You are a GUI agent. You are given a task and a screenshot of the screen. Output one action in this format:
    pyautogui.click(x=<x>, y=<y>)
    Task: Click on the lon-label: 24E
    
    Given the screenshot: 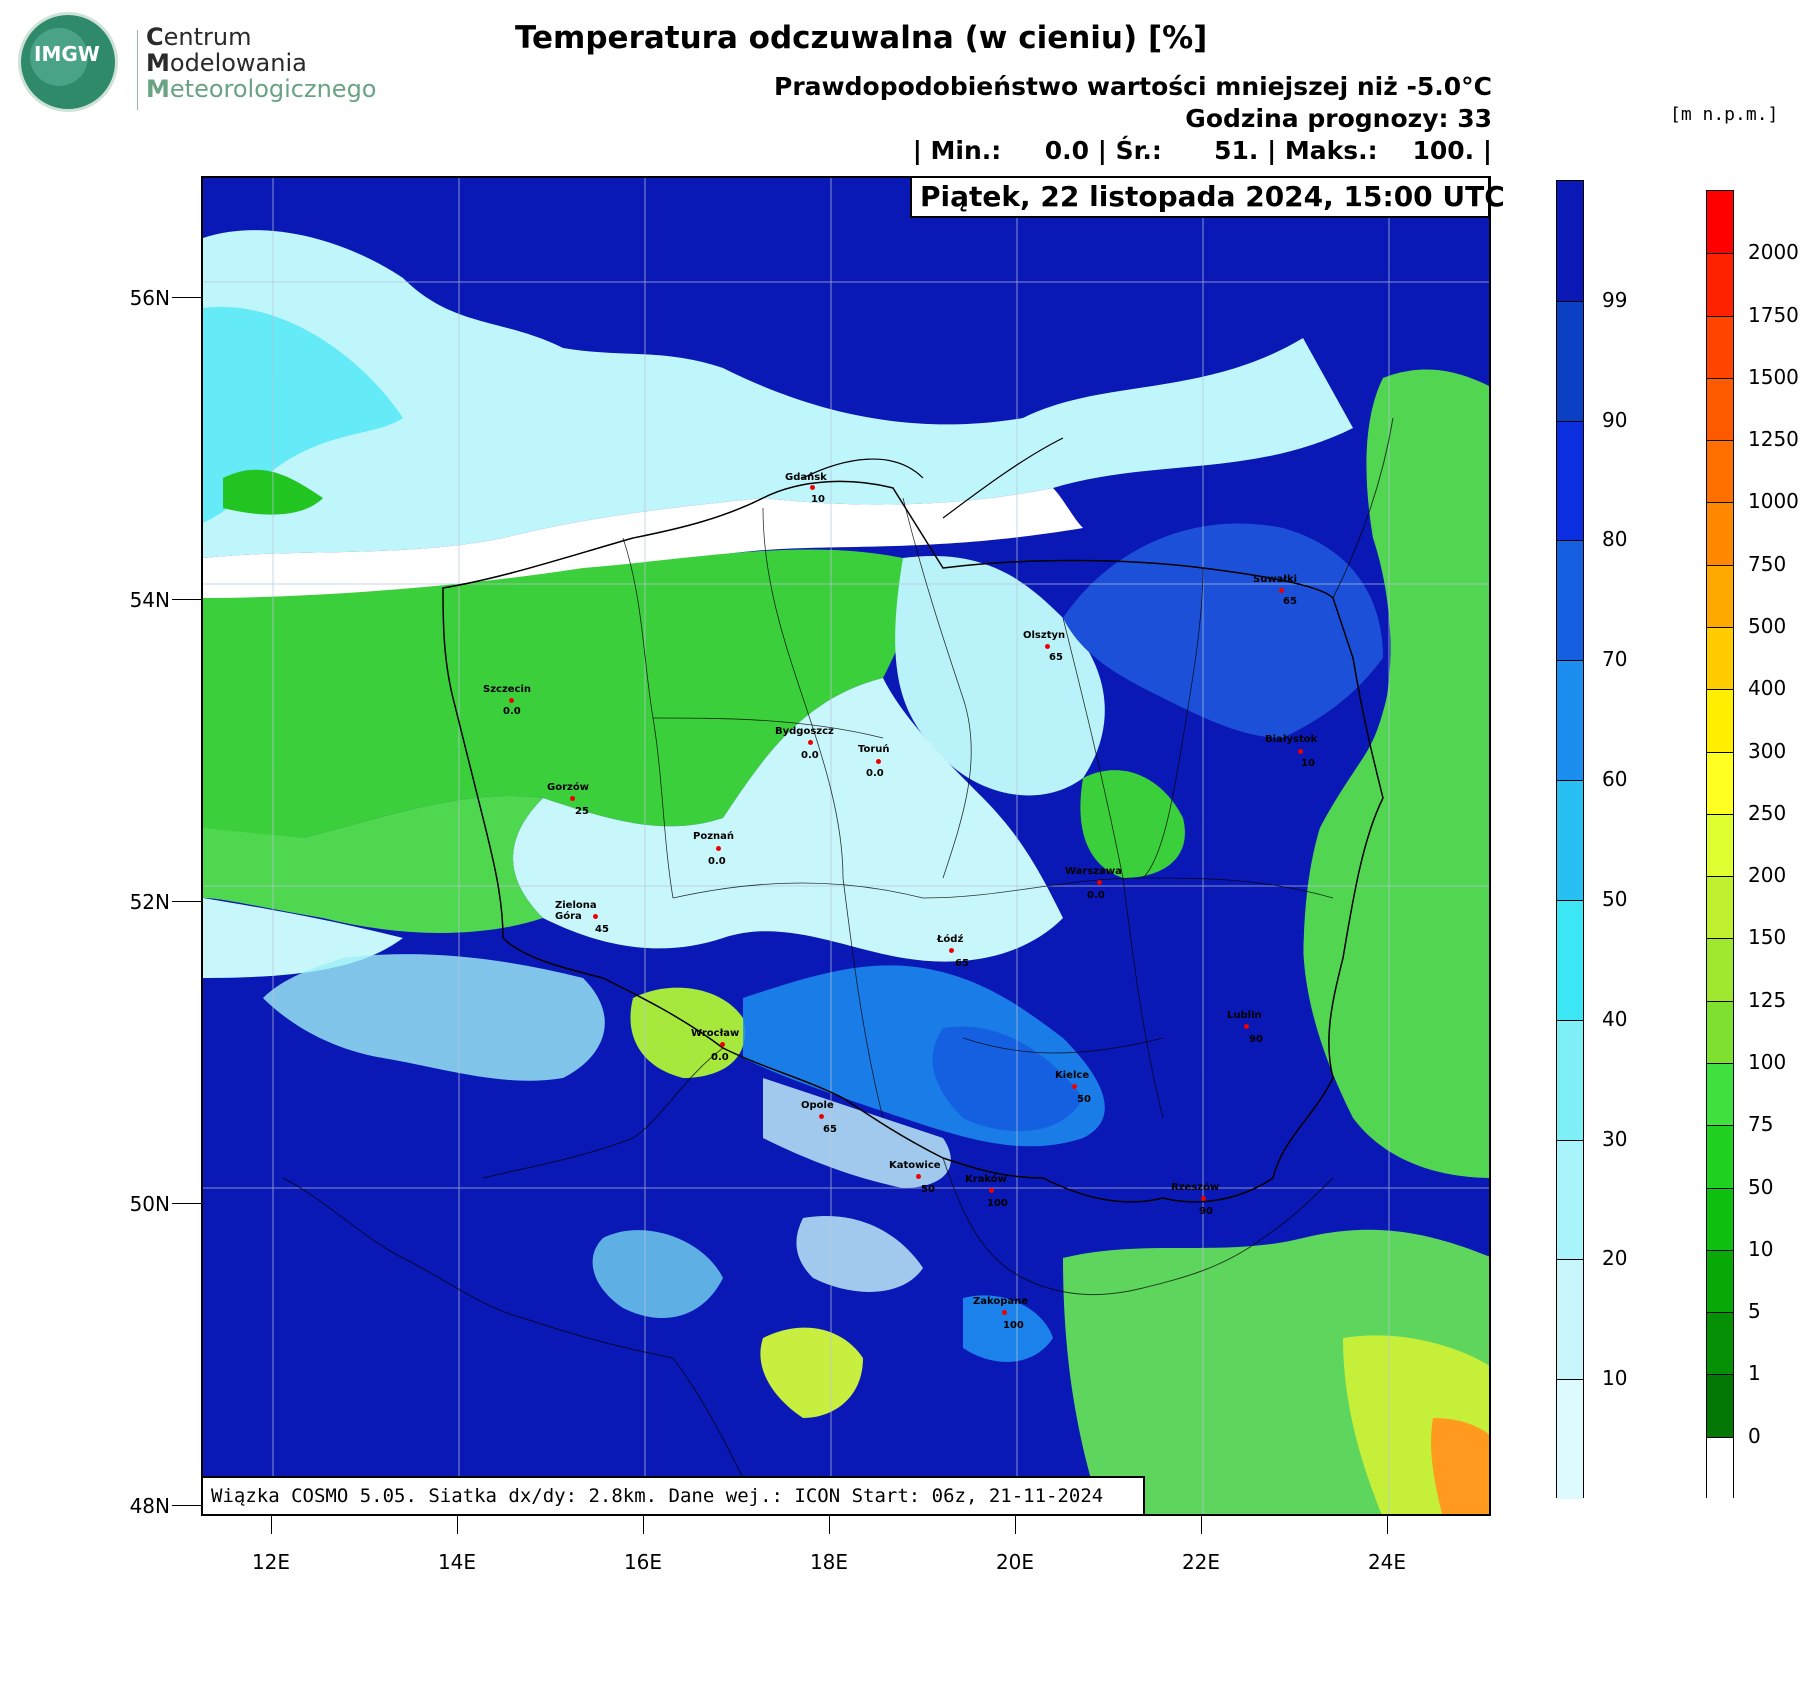 What is the action you would take?
    pyautogui.click(x=1387, y=1562)
    